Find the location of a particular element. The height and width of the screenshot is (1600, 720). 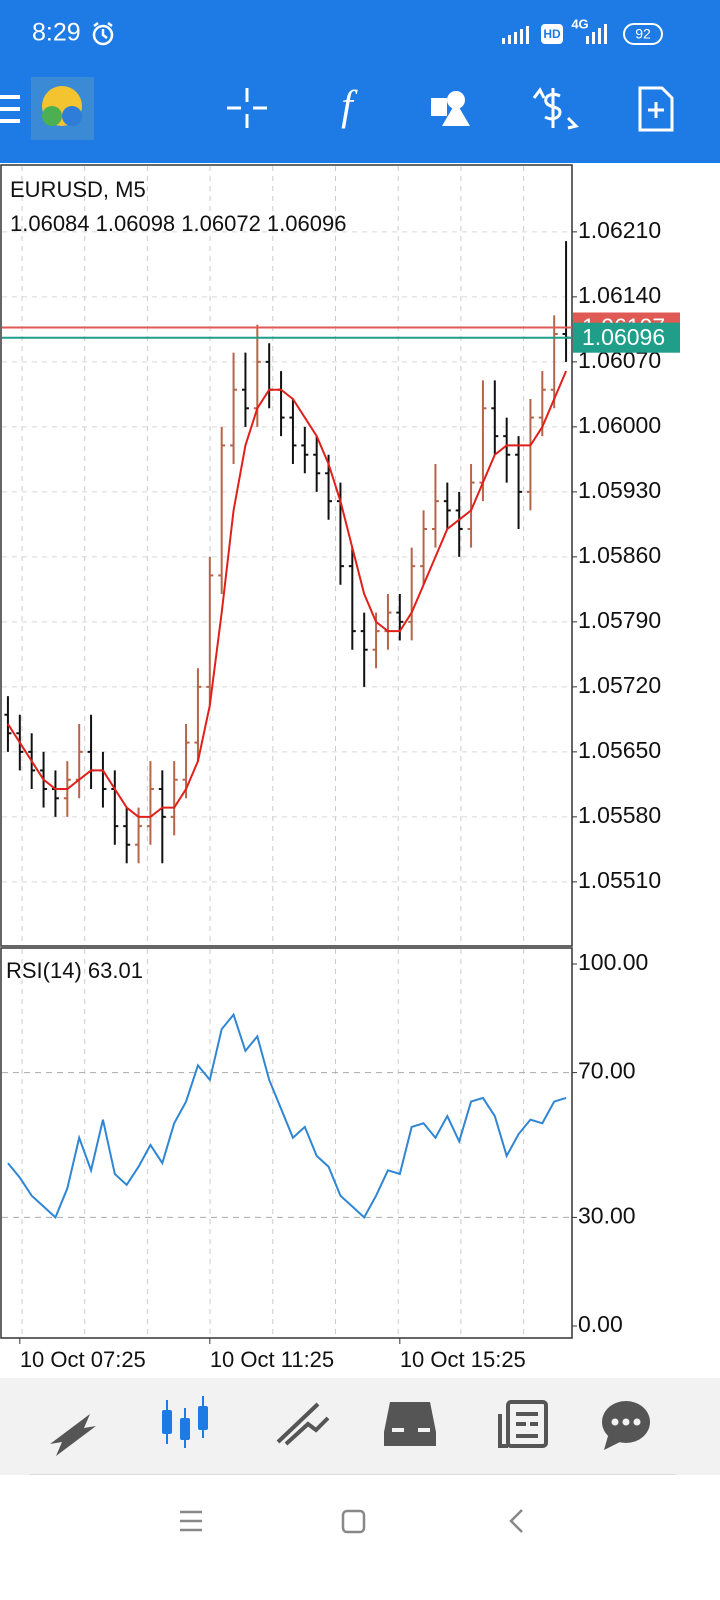

quotes-tab is located at coordinates (73, 1435).